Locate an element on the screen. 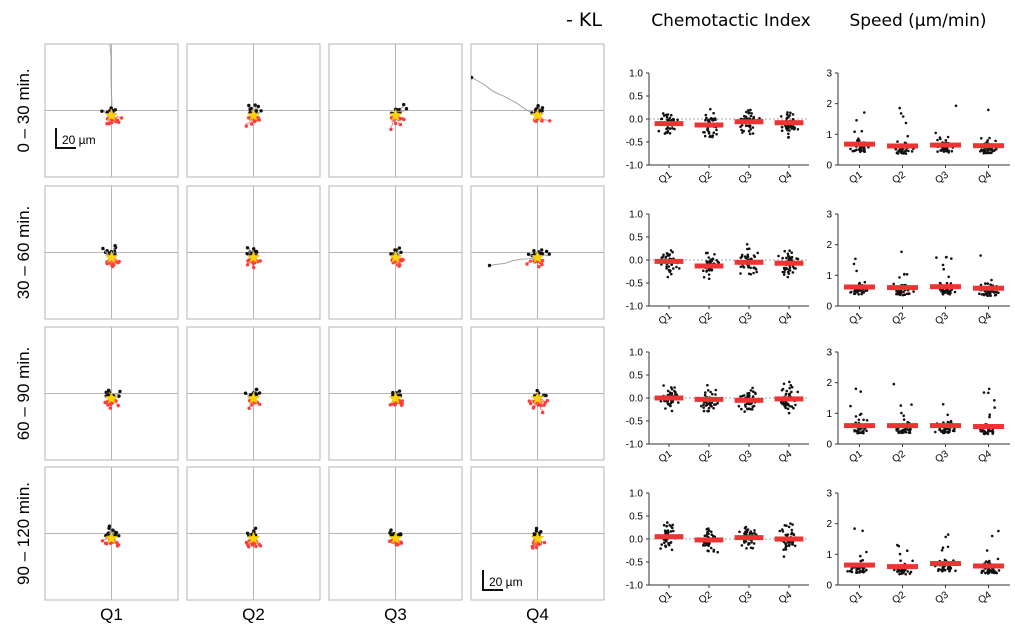 The image size is (1015, 627). y-tick-label: 1.0 is located at coordinates (636, 74).